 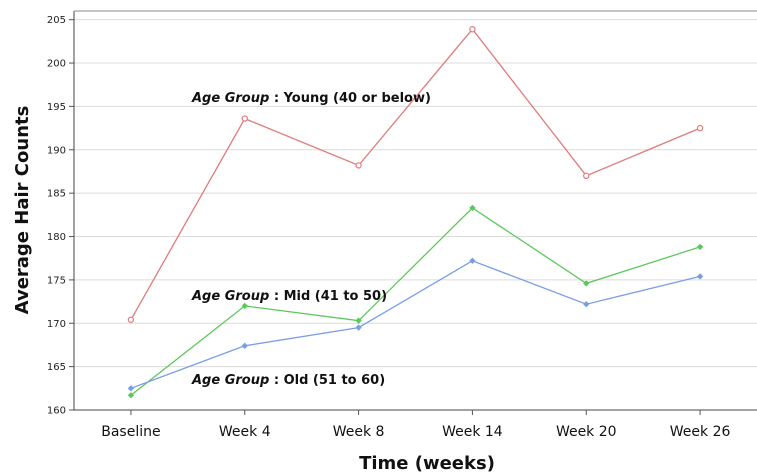 I want to click on x-axis-title: Time (weeks), so click(x=427, y=463).